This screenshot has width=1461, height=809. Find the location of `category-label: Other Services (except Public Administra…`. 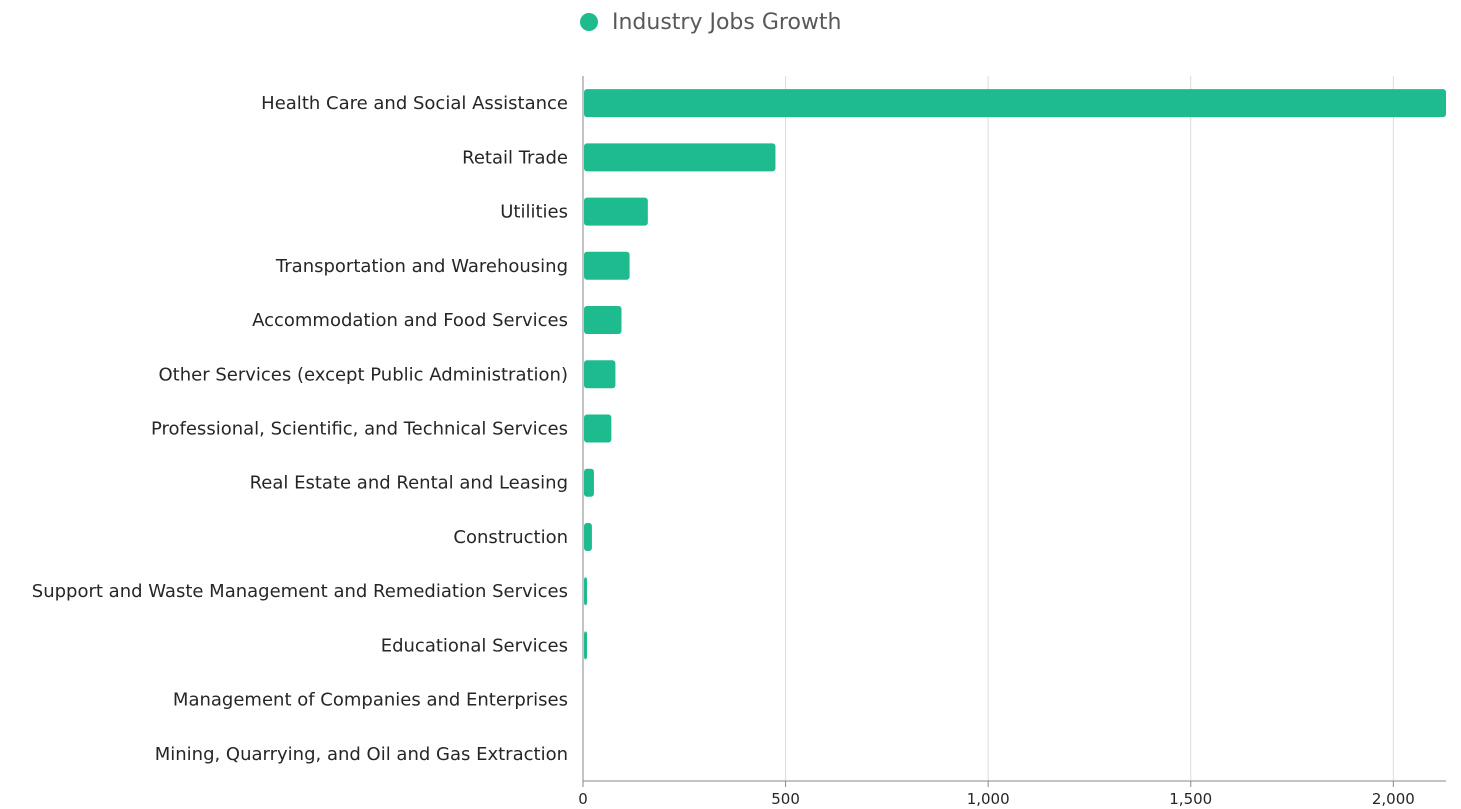

category-label: Other Services (except Public Administra… is located at coordinates (363, 374).